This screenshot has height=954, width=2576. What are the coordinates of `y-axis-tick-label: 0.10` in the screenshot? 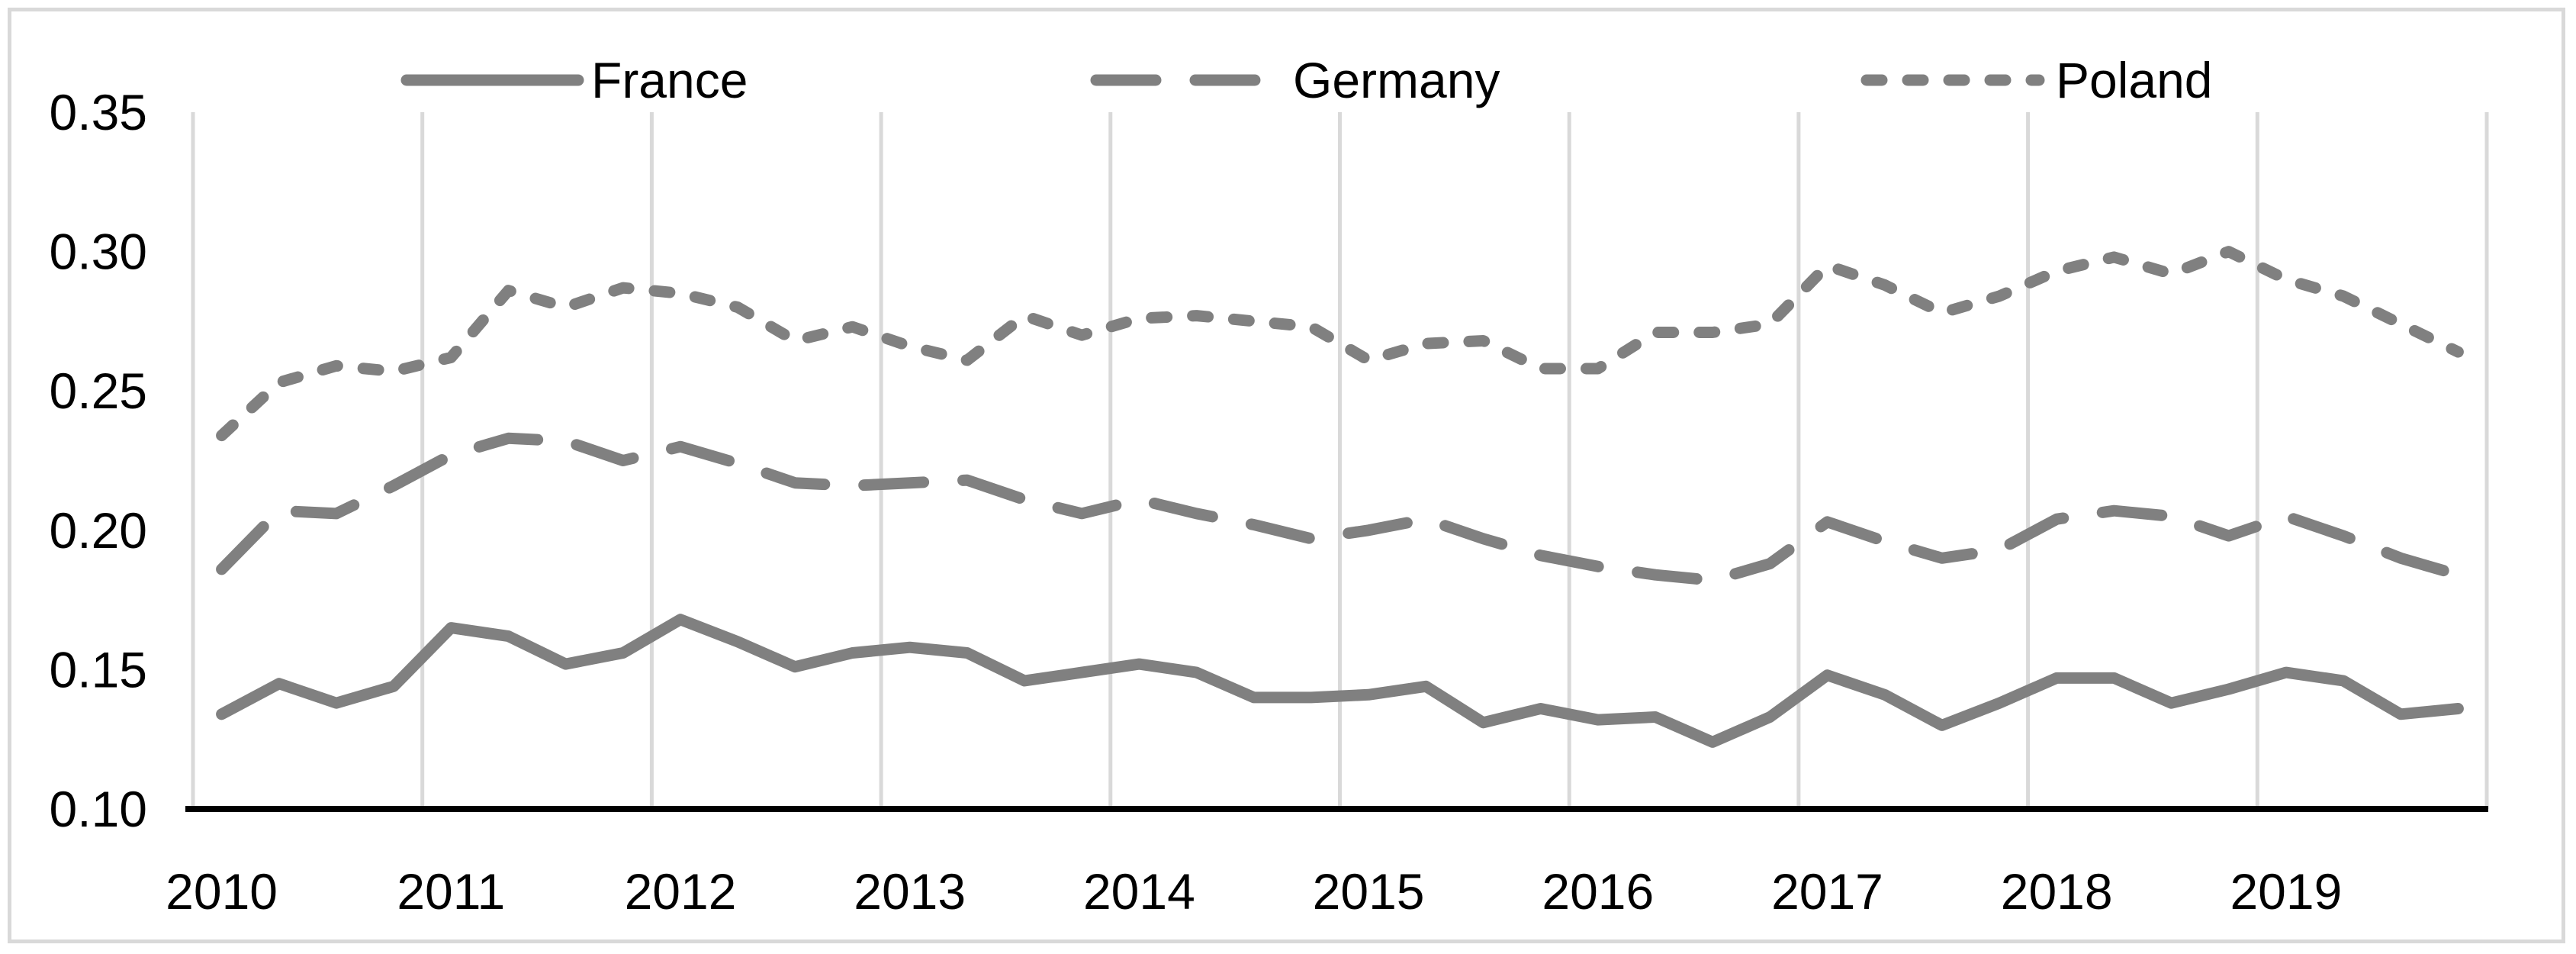 It's located at (99, 809).